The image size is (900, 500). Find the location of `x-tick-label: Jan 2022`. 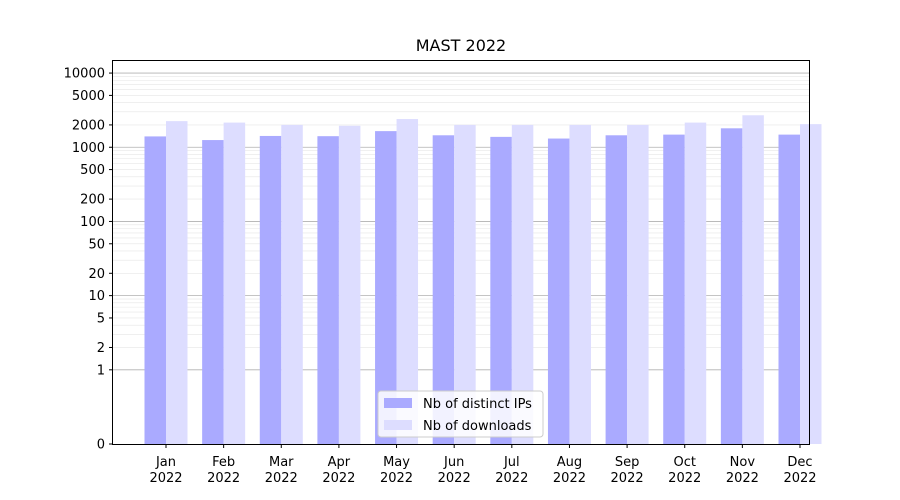

x-tick-label: Jan 2022 is located at coordinates (165, 470).